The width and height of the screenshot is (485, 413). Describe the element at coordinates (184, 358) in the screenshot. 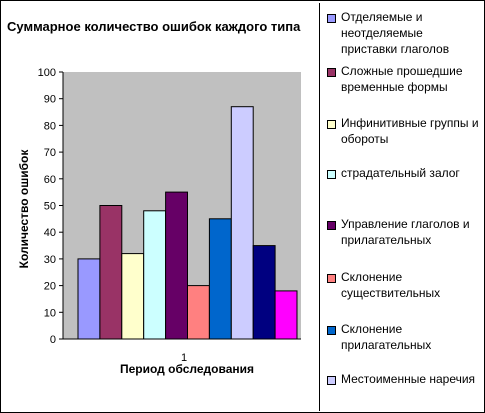

I see `x-tick-label: 1` at that location.